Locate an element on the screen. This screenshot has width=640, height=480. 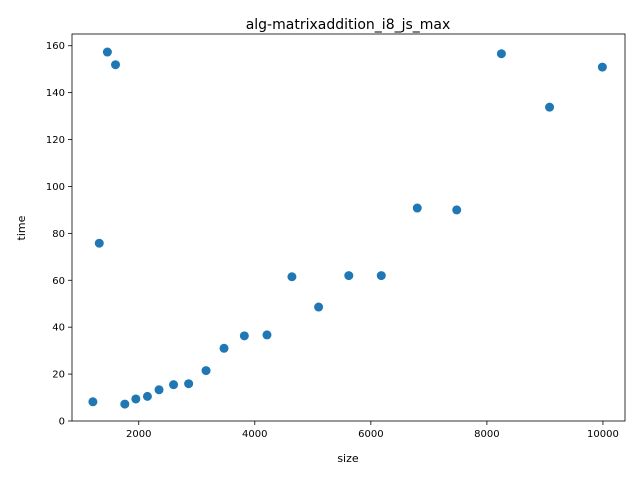
y-axis-label: time is located at coordinates (21, 227).